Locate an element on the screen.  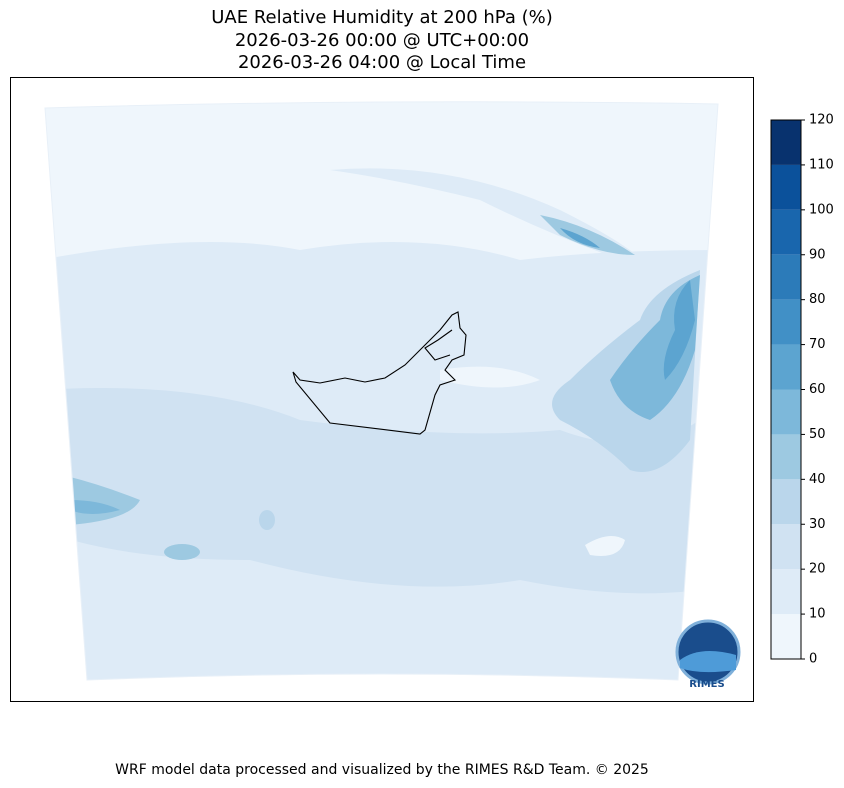
colorbar-tick-label: 90 is located at coordinates (817, 254).